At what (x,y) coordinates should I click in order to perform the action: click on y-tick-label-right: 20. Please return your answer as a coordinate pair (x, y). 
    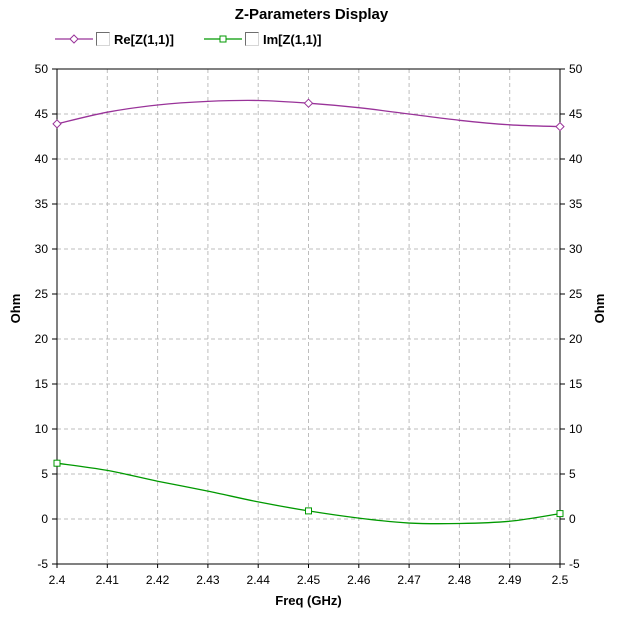
    Looking at the image, I should click on (576, 339).